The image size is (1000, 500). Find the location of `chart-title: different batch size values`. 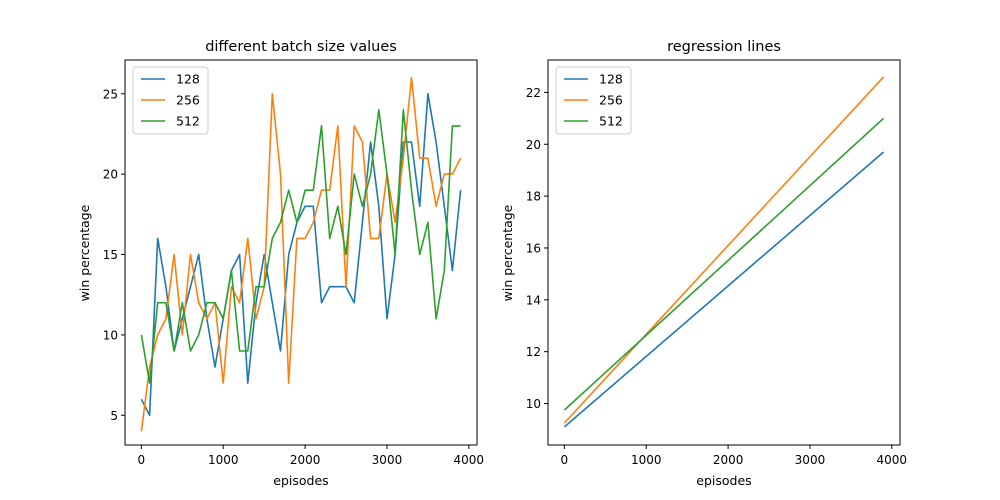

chart-title: different batch size values is located at coordinates (301, 47).